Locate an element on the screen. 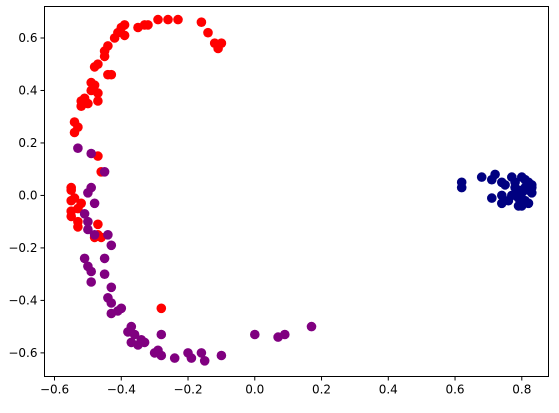 The width and height of the screenshot is (559, 413). y-tick-label: −0.2 is located at coordinates (22, 248).